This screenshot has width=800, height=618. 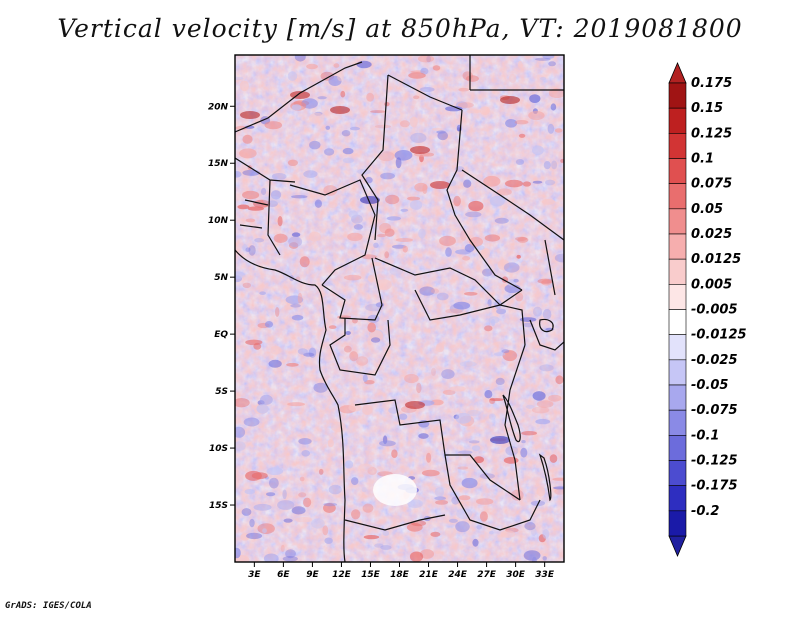 What do you see at coordinates (470, 317) in the screenshot?
I see `drc-north` at bounding box center [470, 317].